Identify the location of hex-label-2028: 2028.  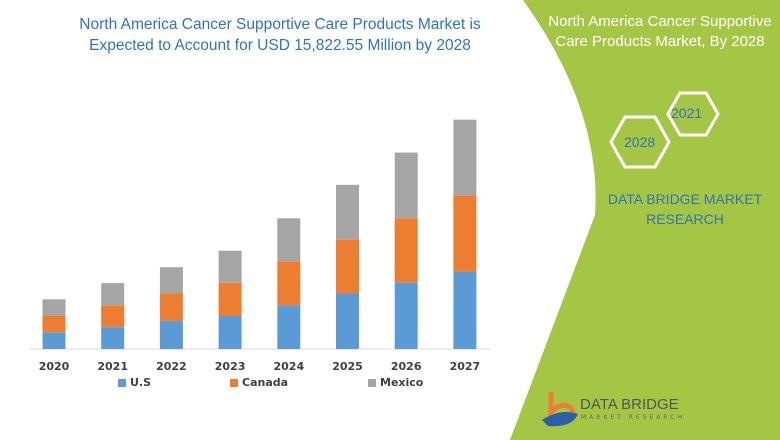
(640, 142).